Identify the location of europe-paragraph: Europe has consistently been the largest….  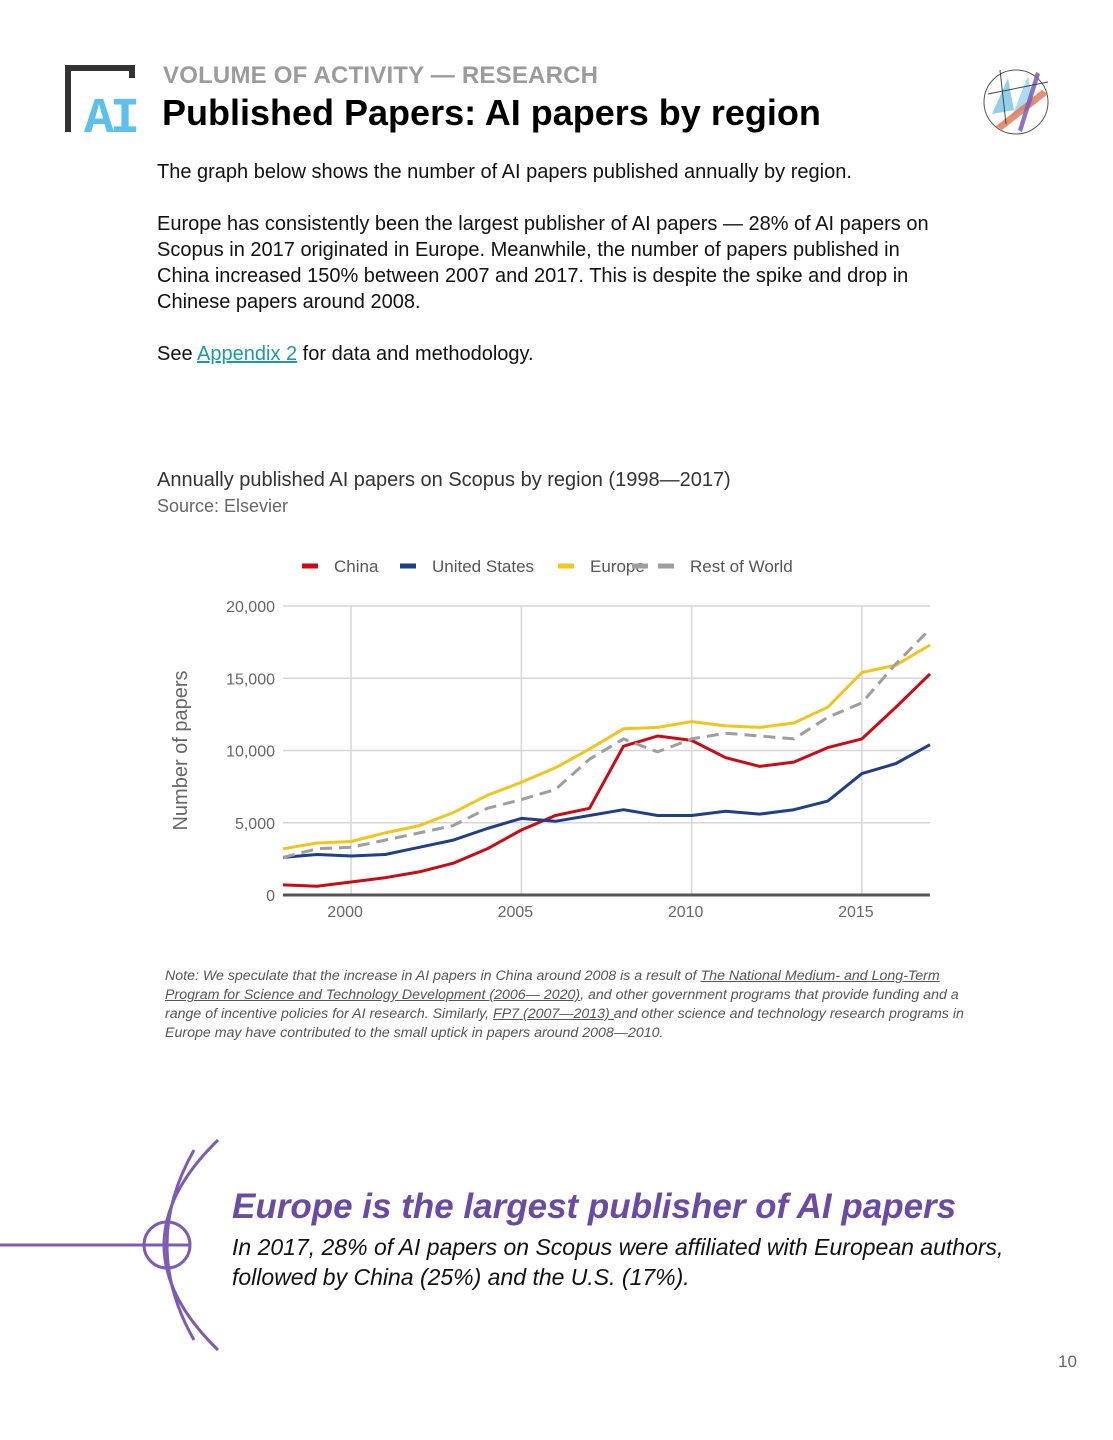
(557, 263).